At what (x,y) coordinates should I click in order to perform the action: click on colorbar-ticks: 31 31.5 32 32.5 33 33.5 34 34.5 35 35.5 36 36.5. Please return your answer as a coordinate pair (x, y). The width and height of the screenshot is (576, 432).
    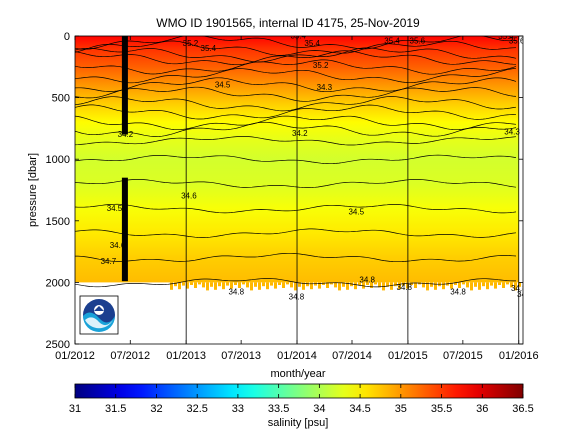
    Looking at the image, I should click on (301, 399).